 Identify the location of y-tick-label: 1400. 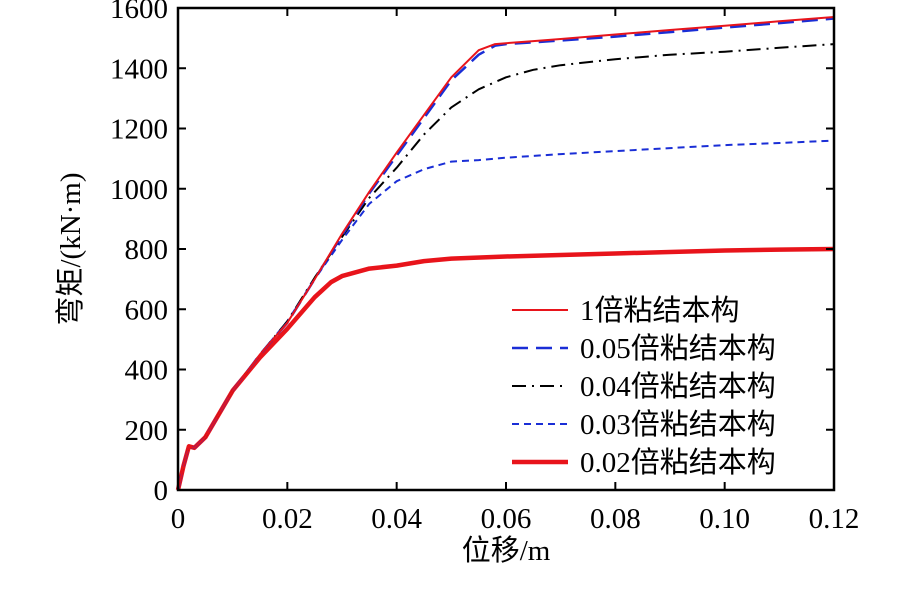
(139, 69).